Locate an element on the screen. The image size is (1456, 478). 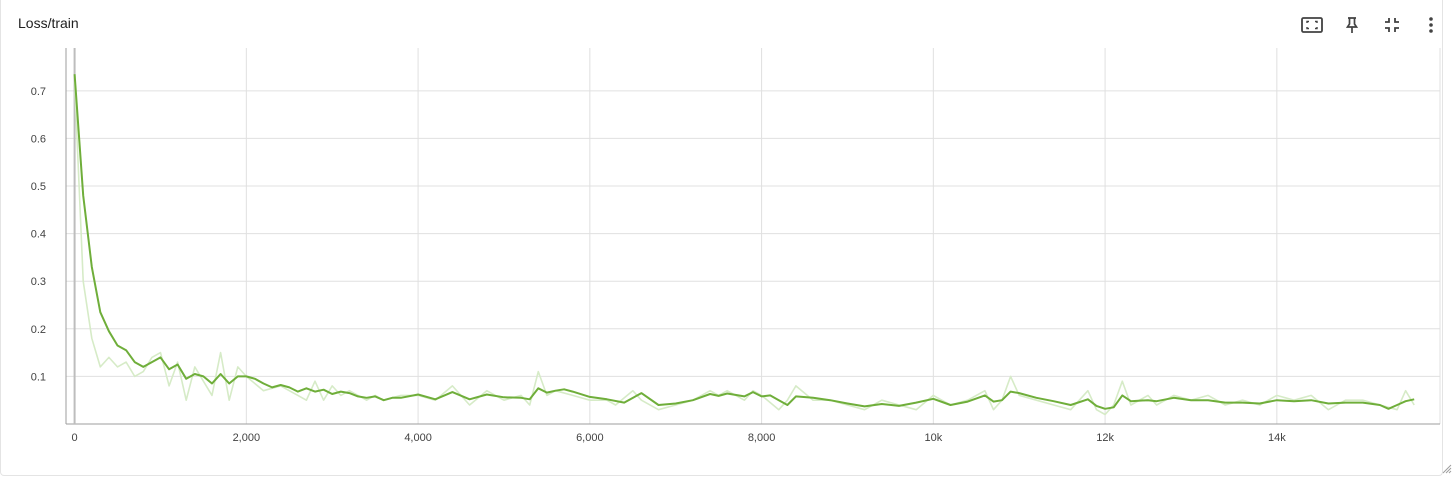
collapse-icon is located at coordinates (1392, 25).